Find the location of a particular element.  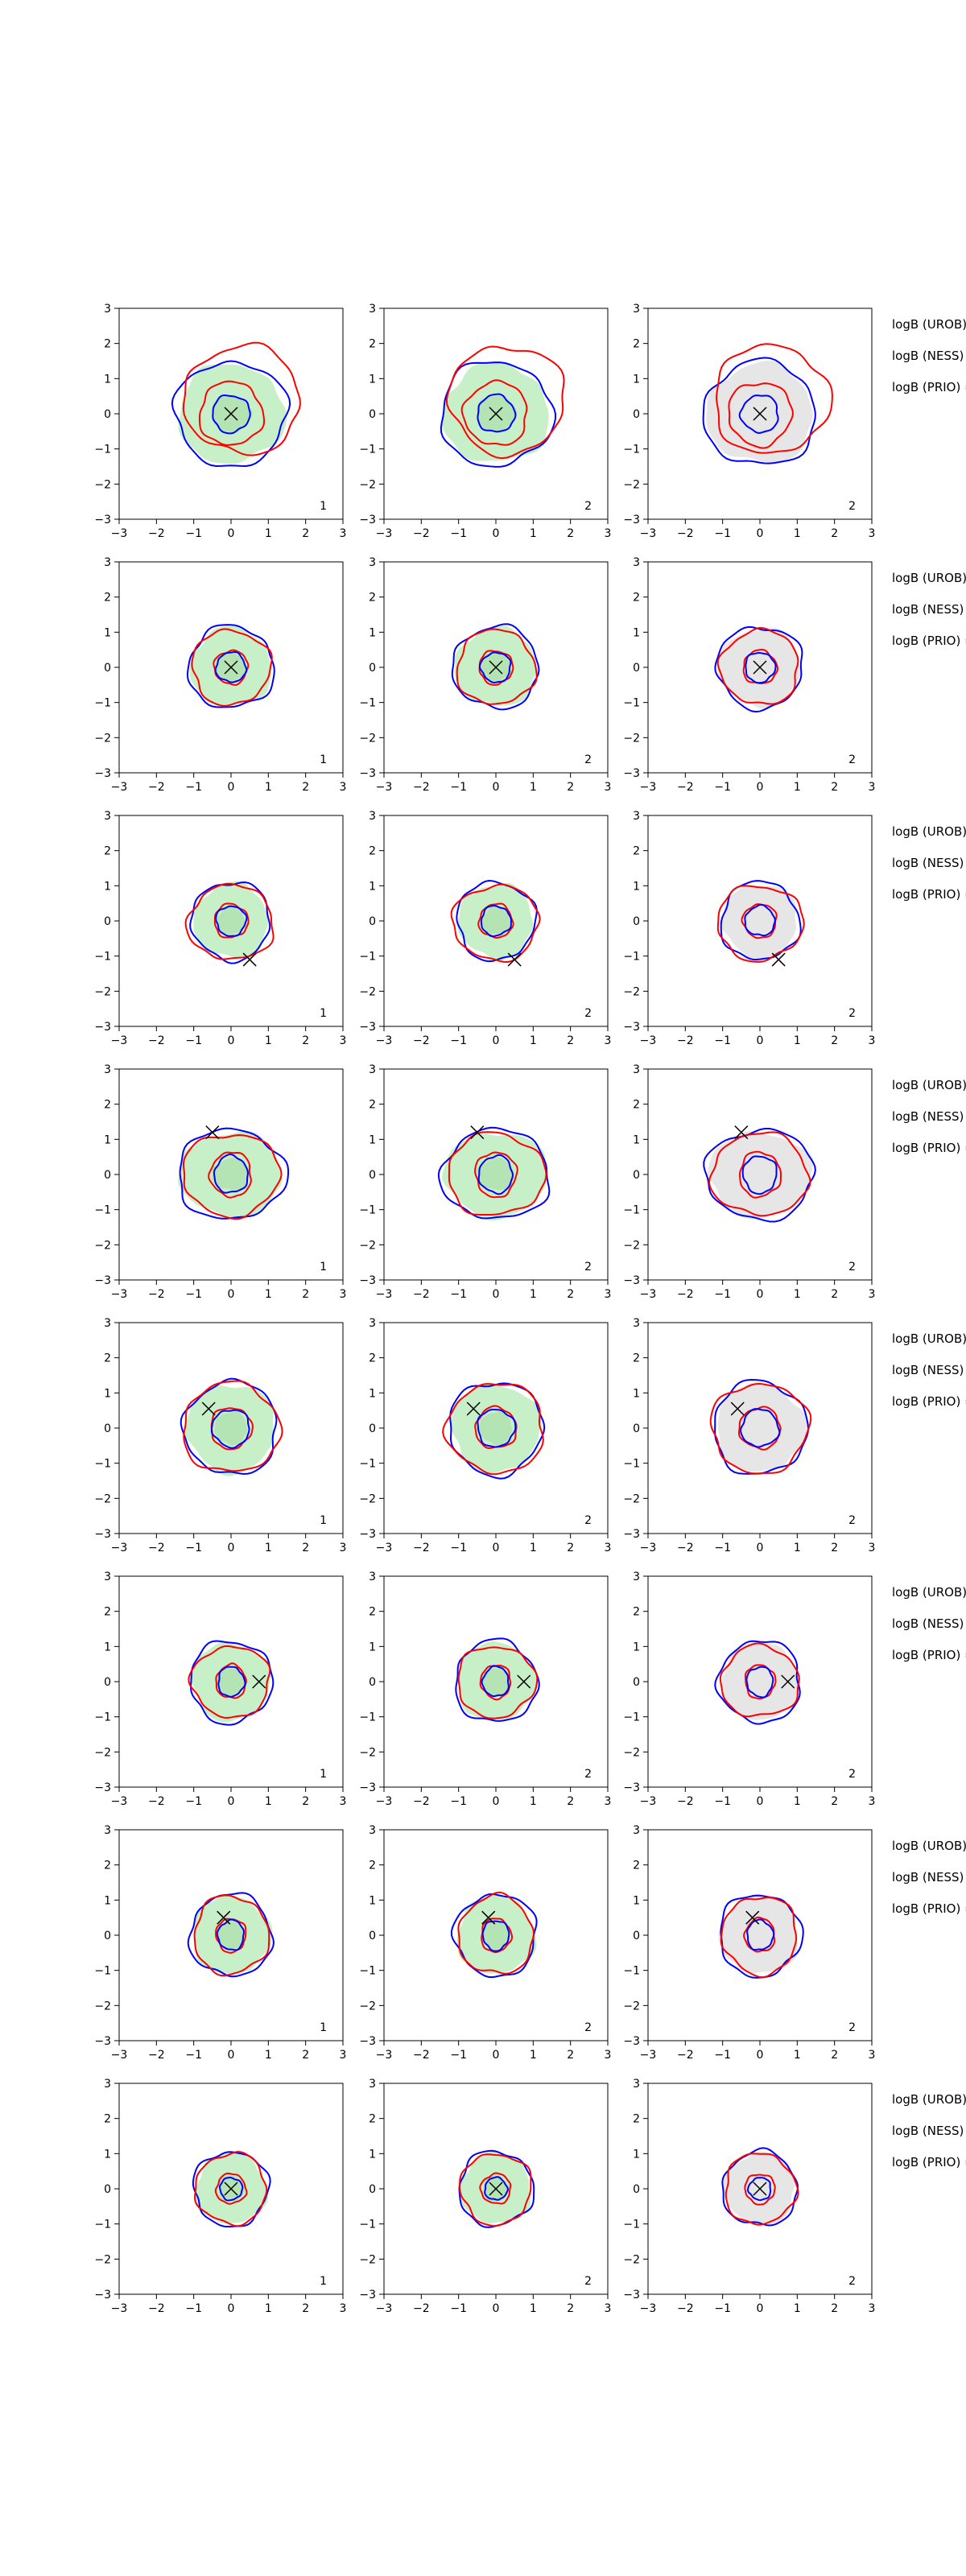

row-annotation-3: logB (PRIO) = is located at coordinates (929, 1655).